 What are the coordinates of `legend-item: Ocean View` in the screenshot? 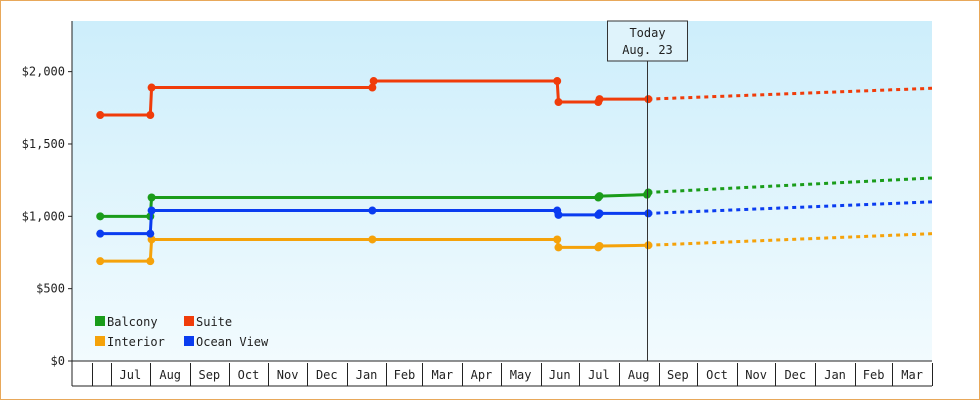 It's located at (226, 342).